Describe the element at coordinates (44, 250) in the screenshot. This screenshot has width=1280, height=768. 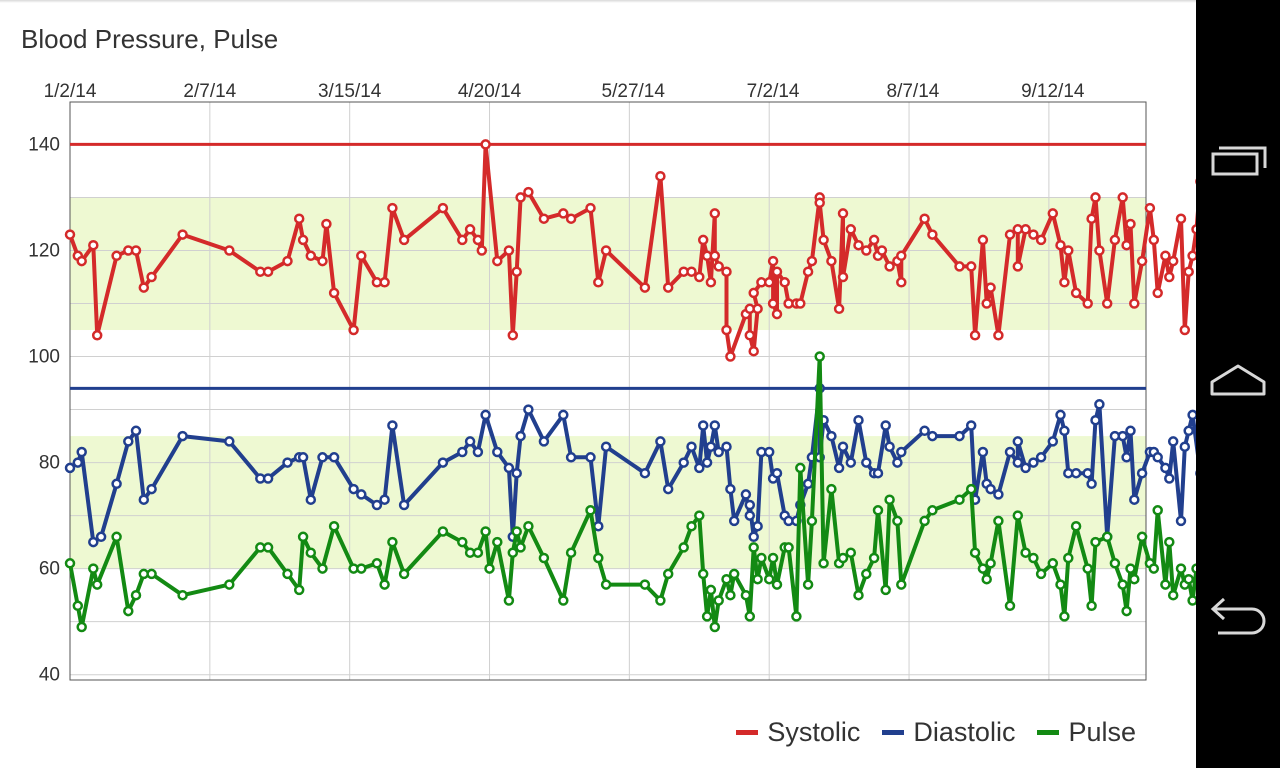
I see `y-tick-label: 120` at that location.